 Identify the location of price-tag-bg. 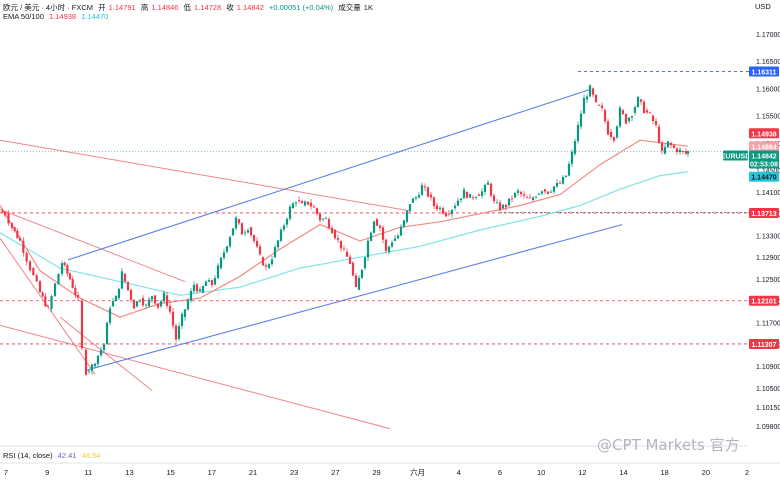
(764, 343).